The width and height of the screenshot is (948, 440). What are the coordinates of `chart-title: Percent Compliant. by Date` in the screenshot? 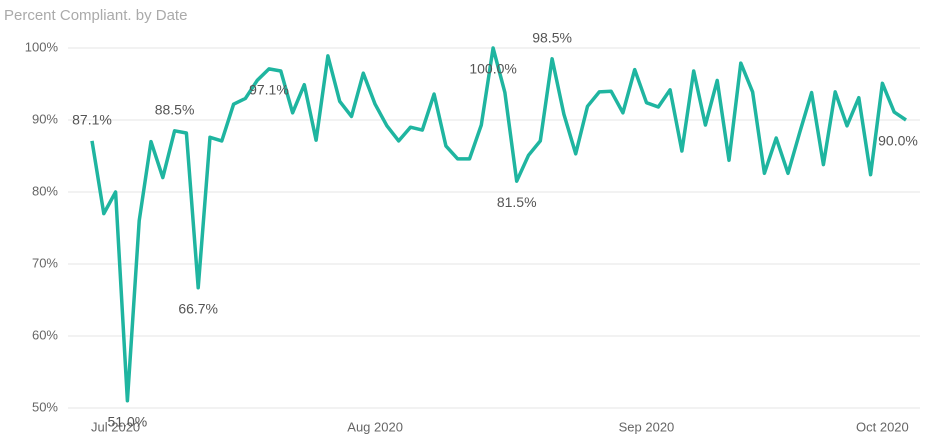 It's located at (95, 15).